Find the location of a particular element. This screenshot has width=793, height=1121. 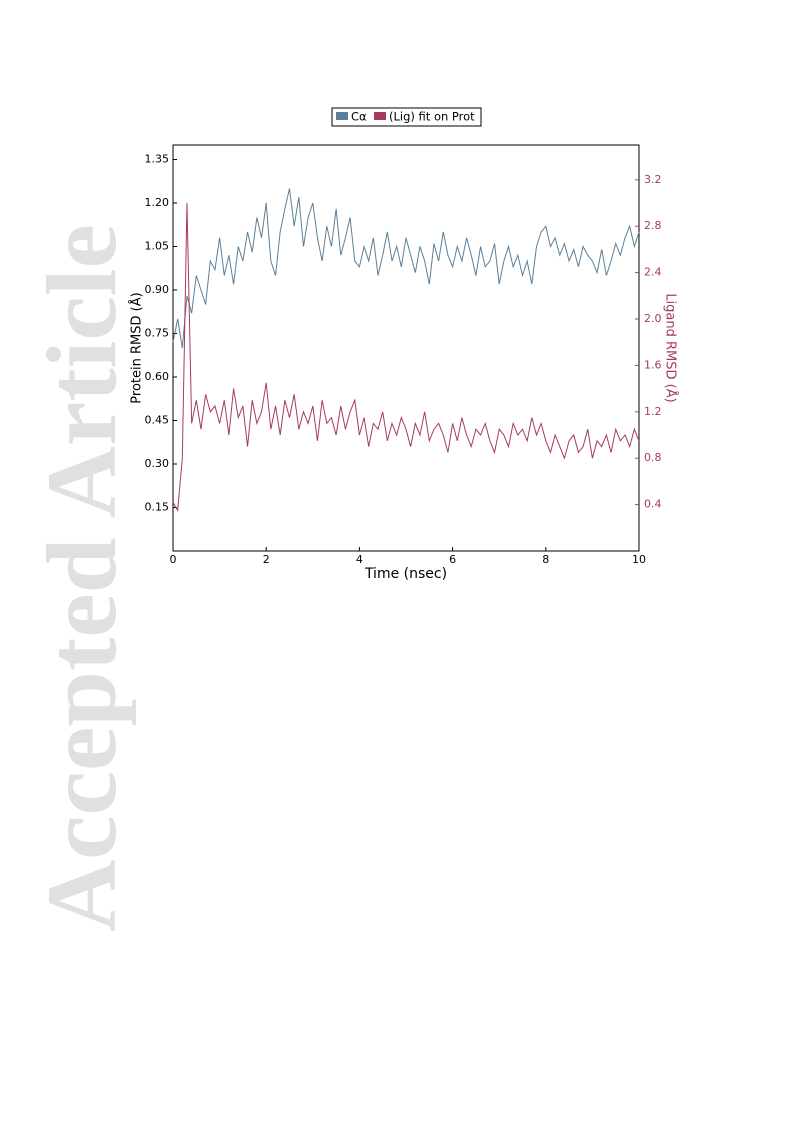

y-tick-label: 0.45 is located at coordinates (157, 420).